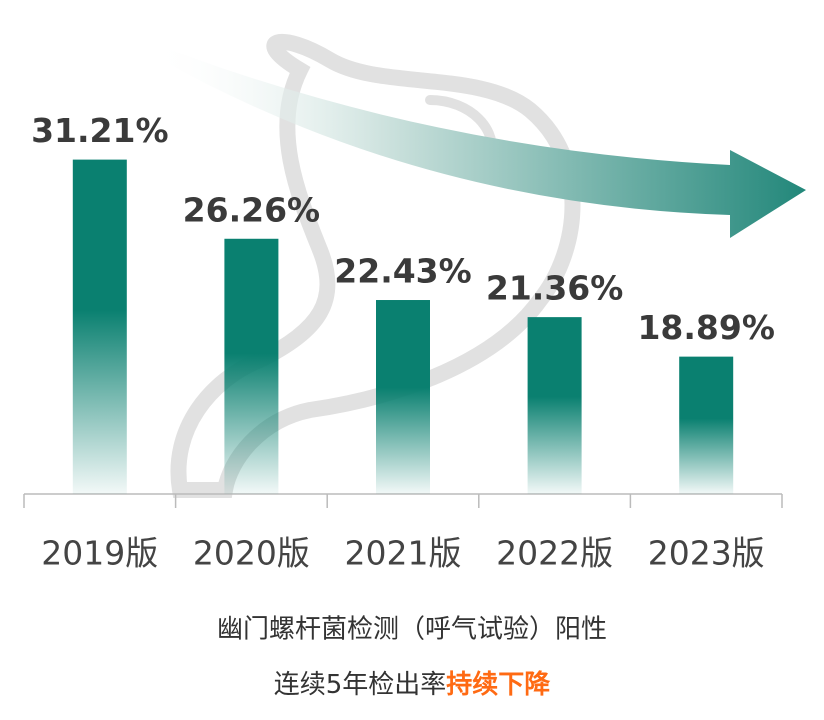  I want to click on data-label: 31.21%, so click(99, 130).